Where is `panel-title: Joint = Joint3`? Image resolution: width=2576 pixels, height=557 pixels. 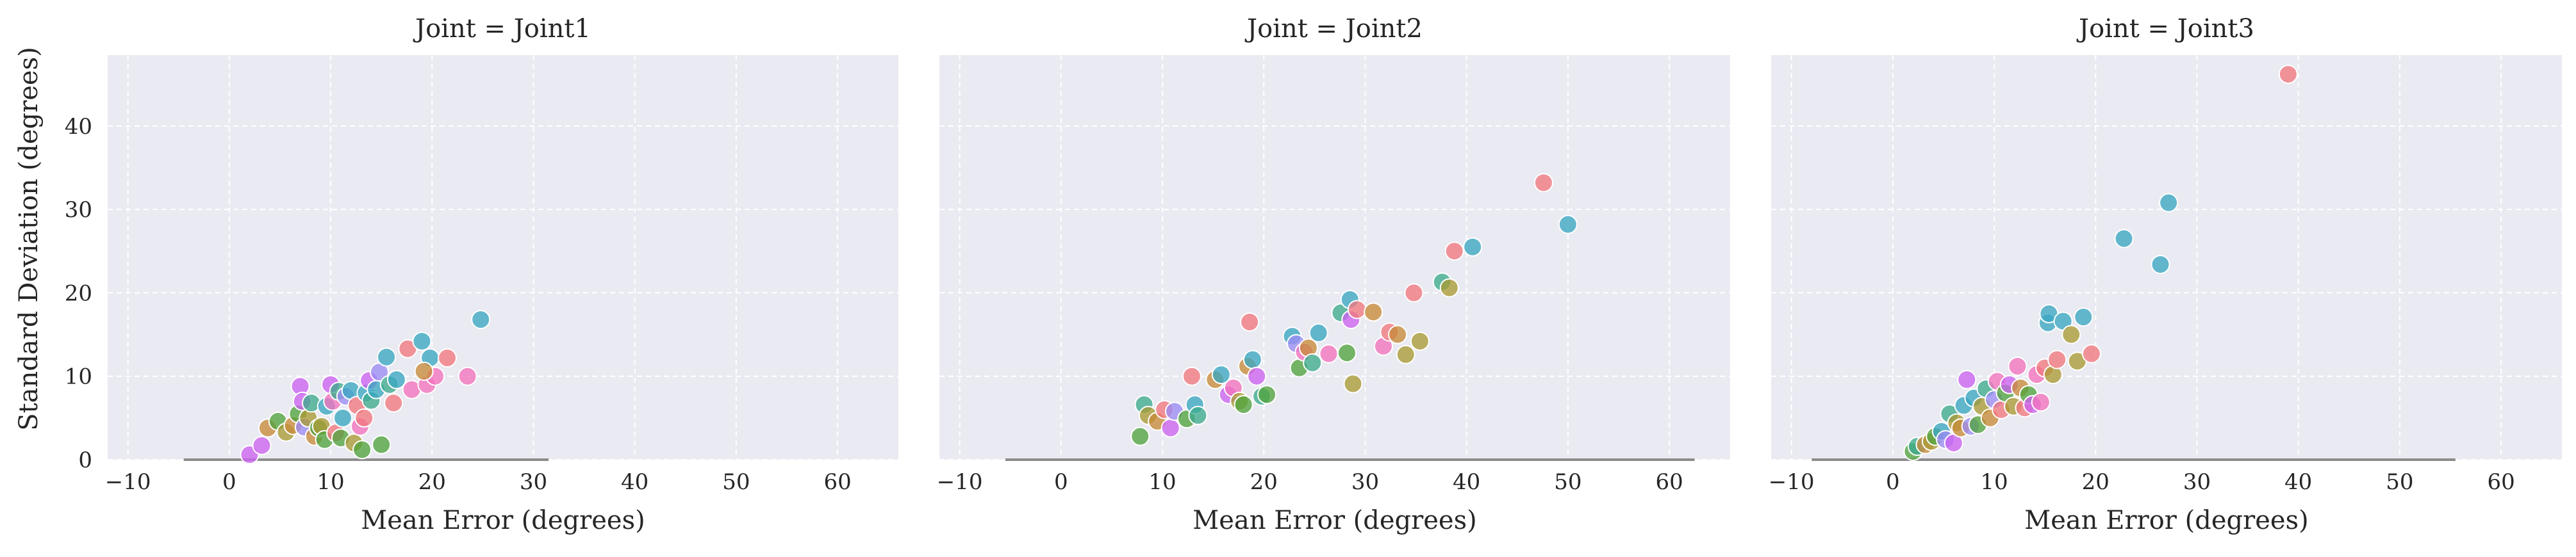 panel-title: Joint = Joint3 is located at coordinates (2165, 29).